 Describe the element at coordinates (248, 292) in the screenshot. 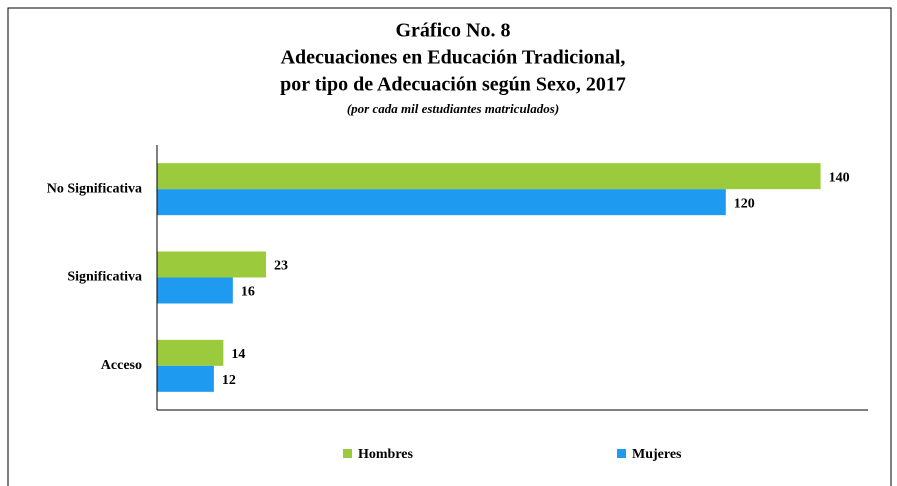

I see `data-label: 16` at that location.